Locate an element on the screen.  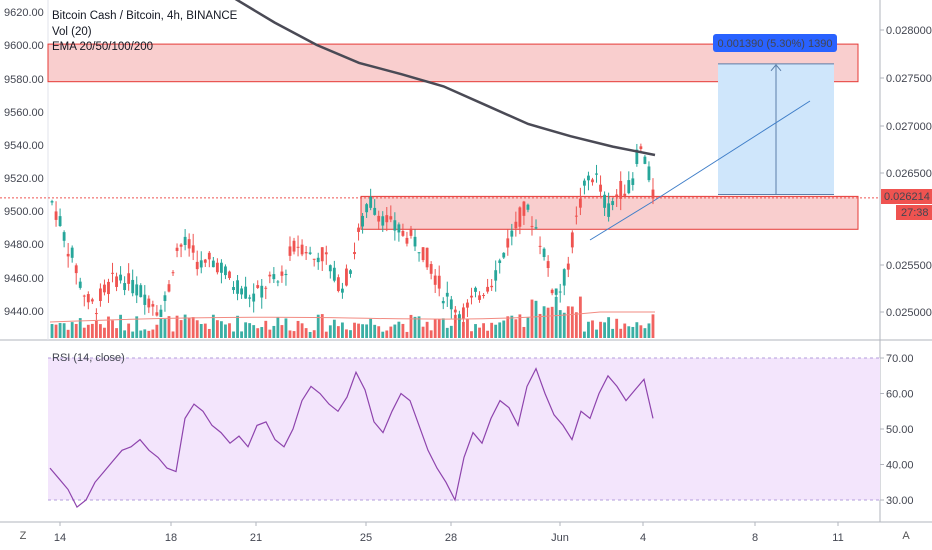
projection-label-bg is located at coordinates (775, 43).